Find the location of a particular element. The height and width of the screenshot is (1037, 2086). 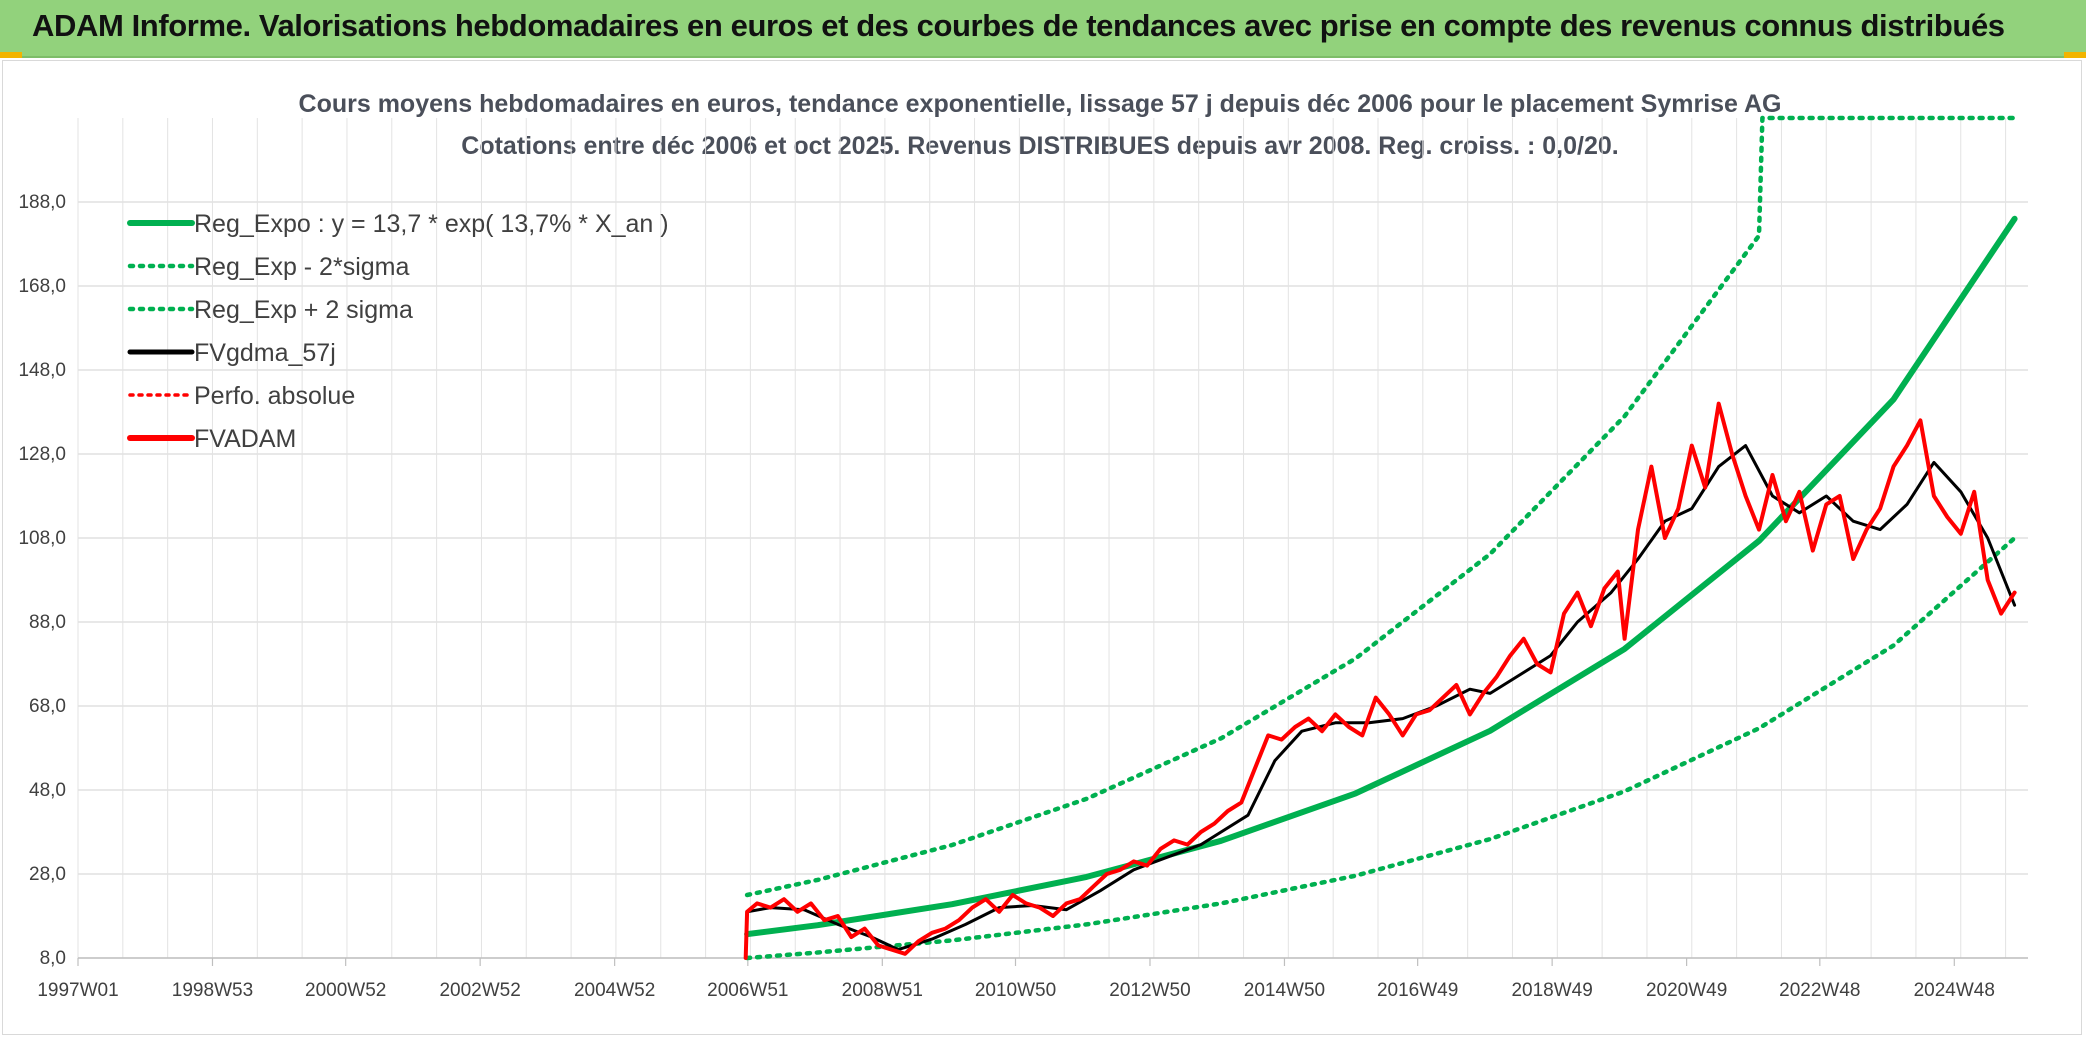

x-tick-label: 1997W01 is located at coordinates (77, 990).